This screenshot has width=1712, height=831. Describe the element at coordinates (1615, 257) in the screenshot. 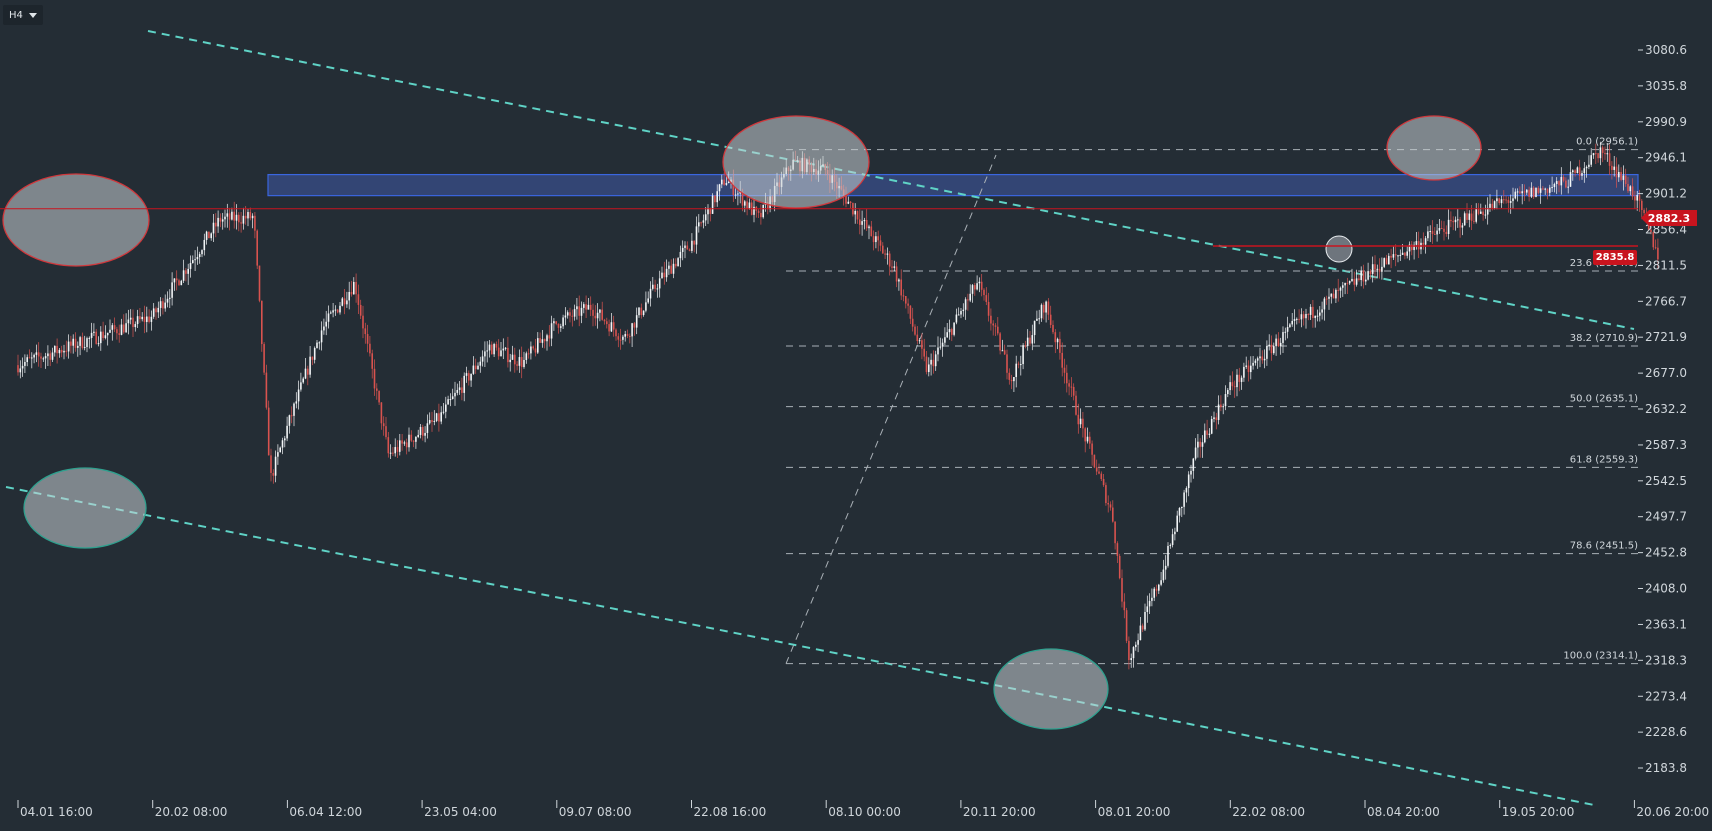

I see `marker-price-tag: 2835.8` at that location.